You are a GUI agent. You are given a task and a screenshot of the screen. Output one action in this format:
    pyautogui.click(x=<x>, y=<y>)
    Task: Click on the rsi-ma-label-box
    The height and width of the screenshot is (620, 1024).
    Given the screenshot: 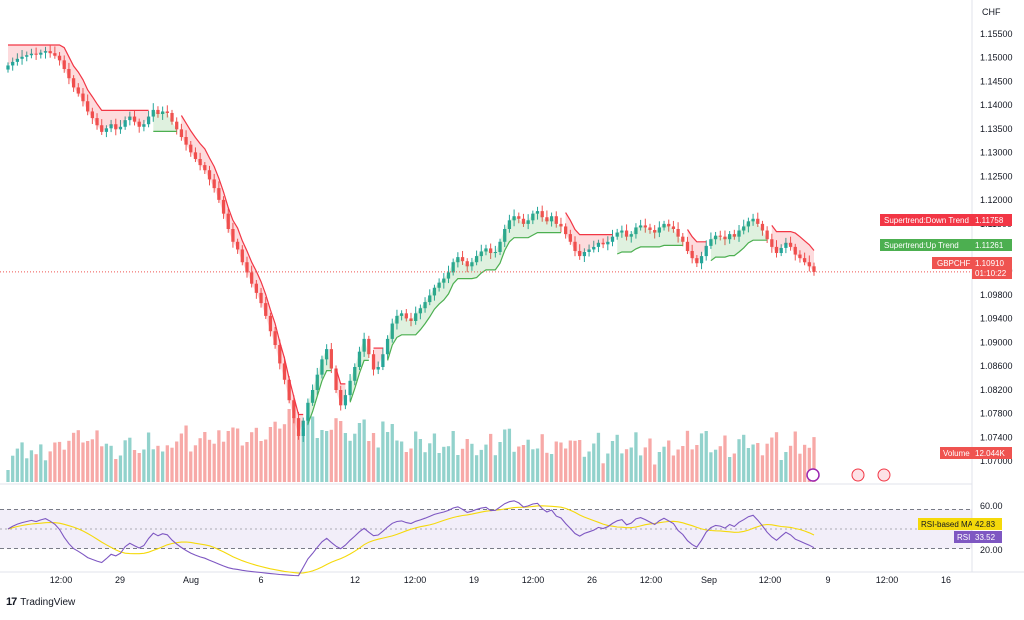 What is the action you would take?
    pyautogui.click(x=945, y=524)
    